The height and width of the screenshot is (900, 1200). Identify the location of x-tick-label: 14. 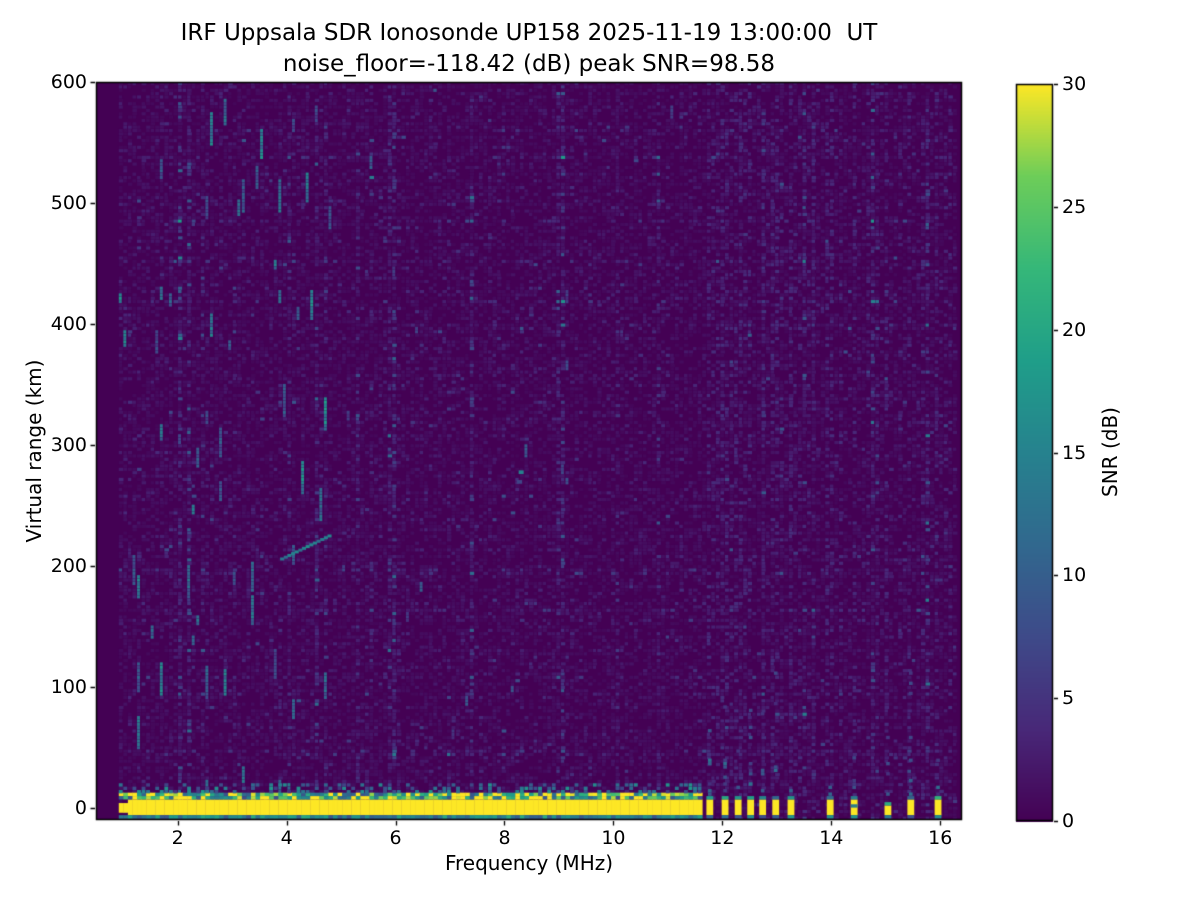
(831, 838).